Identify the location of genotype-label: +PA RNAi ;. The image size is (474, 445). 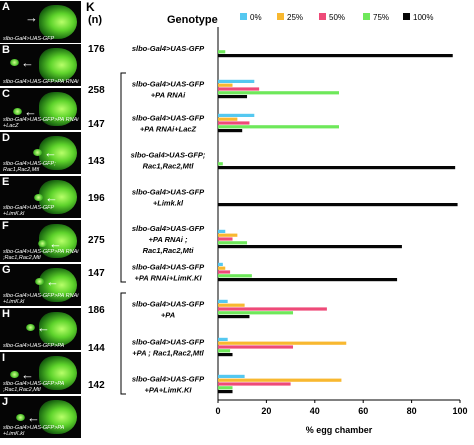
(168, 239).